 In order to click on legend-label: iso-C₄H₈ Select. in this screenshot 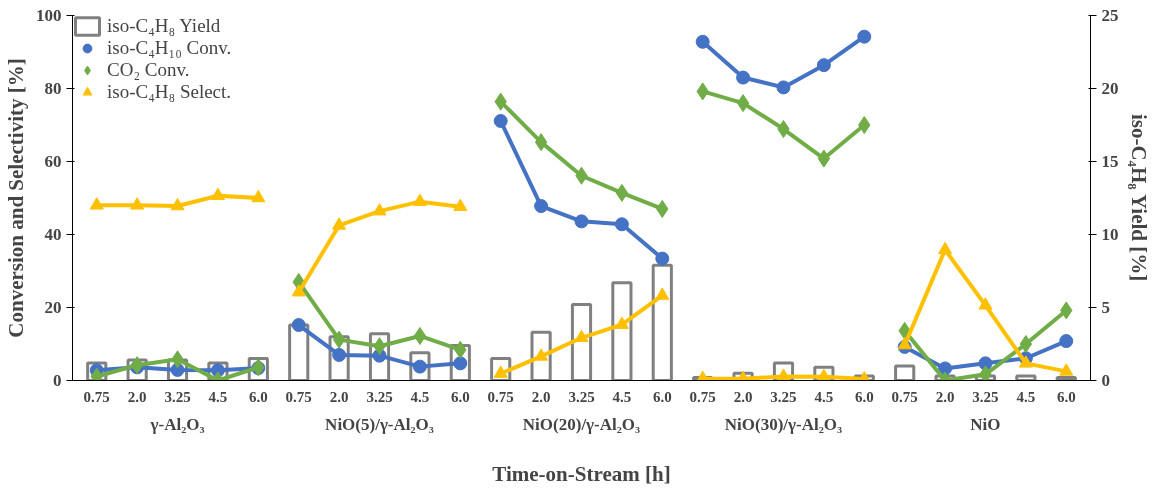, I will do `click(169, 92)`.